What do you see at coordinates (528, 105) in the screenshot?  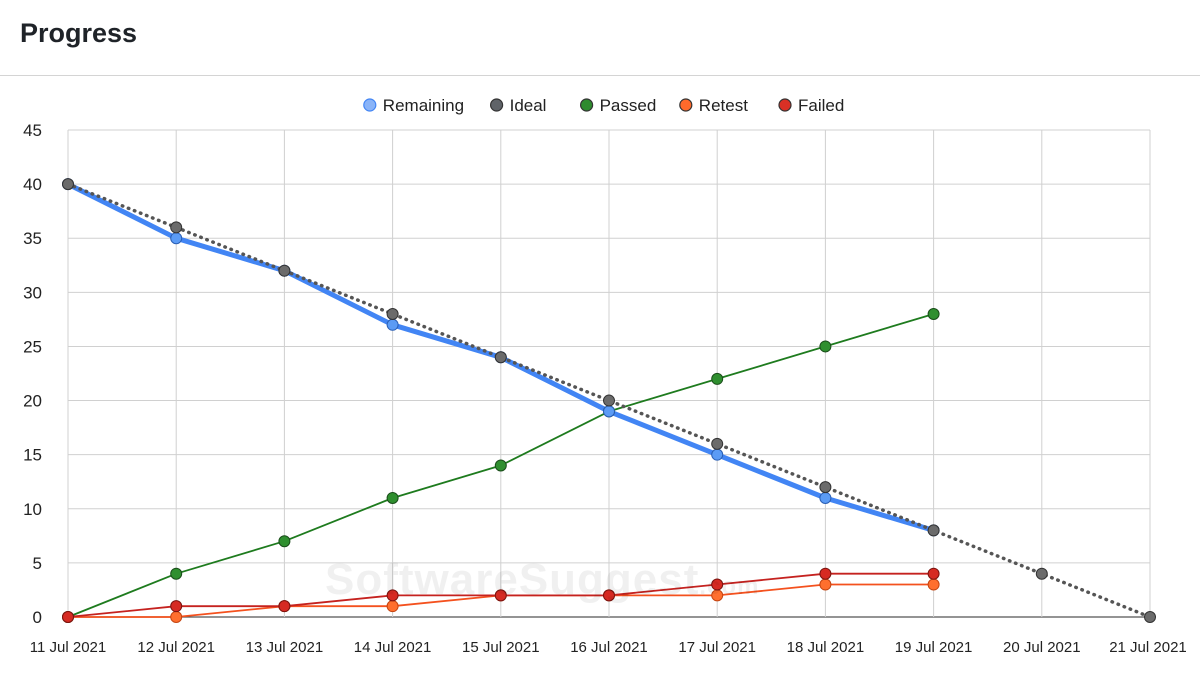 I see `legend-label: Ideal` at bounding box center [528, 105].